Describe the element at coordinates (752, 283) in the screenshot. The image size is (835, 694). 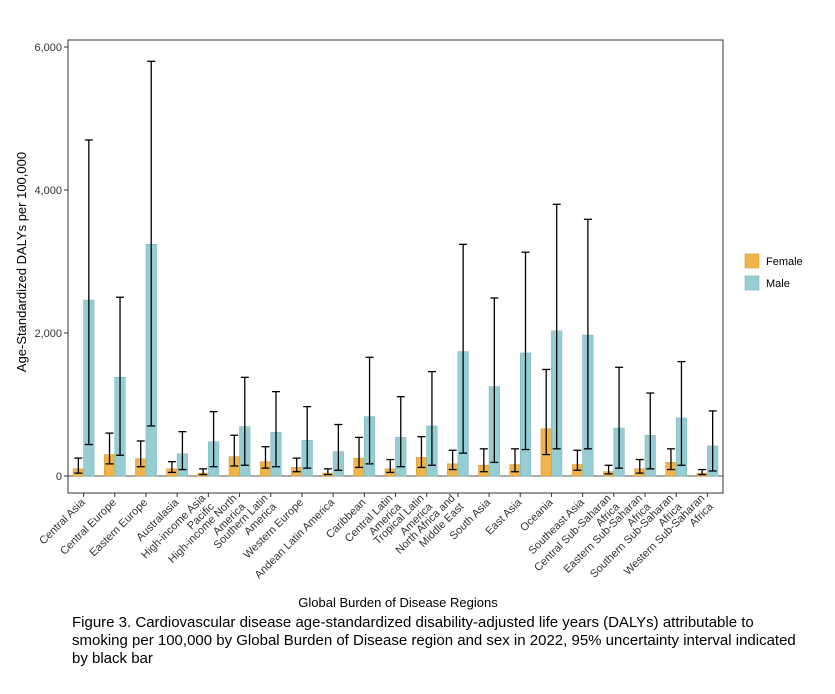
I see `legend-male-swatch` at that location.